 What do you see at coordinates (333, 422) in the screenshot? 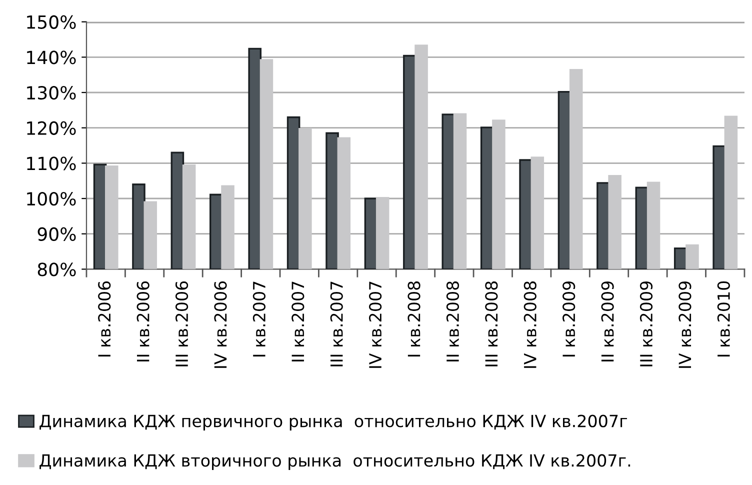
I see `legend-label: Динамика КДЖ первичного рынка относительно КДЖ IV кв.2007г` at bounding box center [333, 422].